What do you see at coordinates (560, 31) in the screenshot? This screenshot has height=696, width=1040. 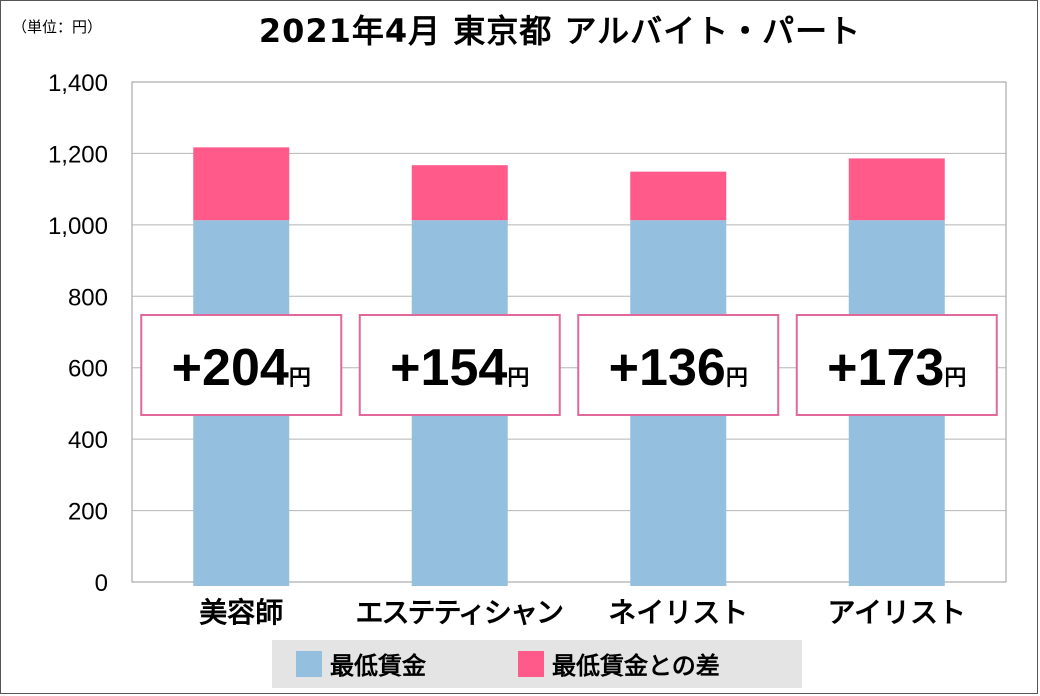 I see `chart-title: 2021年4月 東京都 アルバイト・パート` at bounding box center [560, 31].